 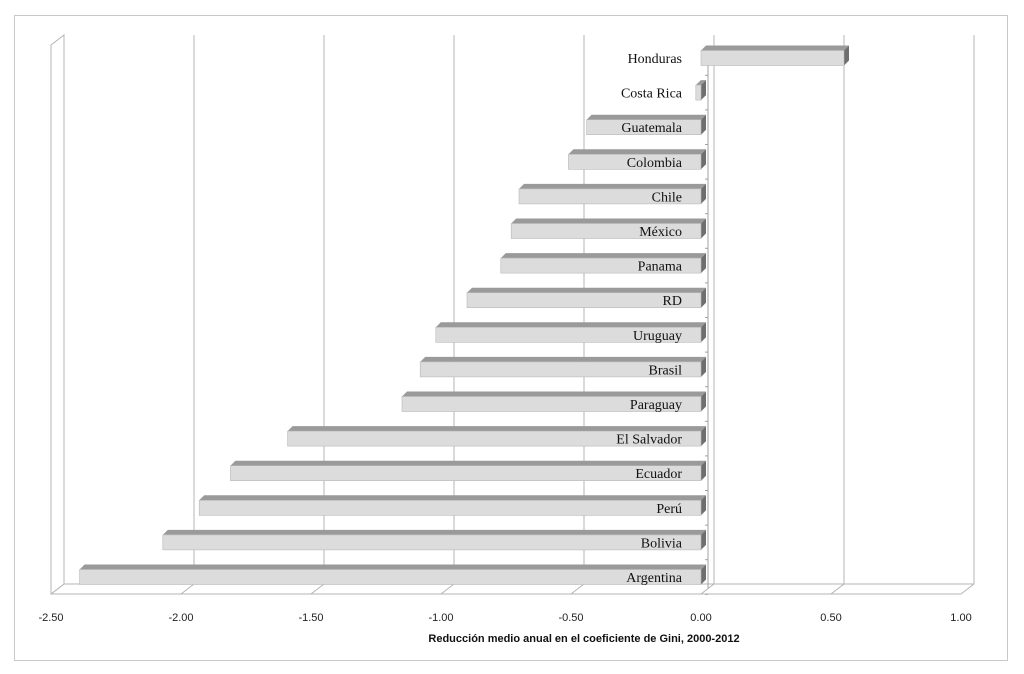 What do you see at coordinates (700, 618) in the screenshot?
I see `x-tick-label-5: 0.00` at bounding box center [700, 618].